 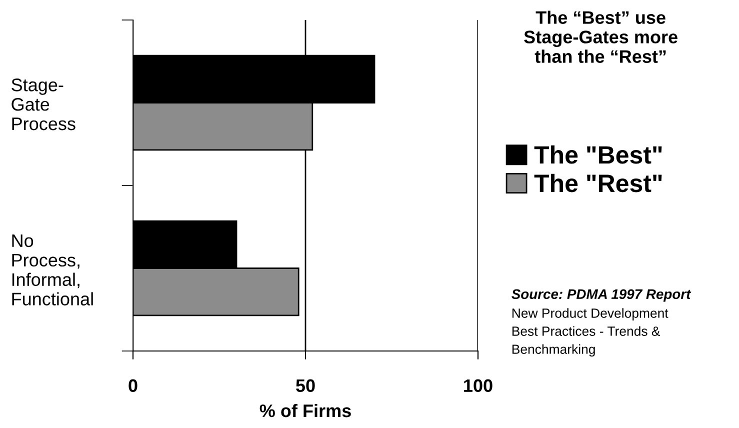 What do you see at coordinates (598, 183) in the screenshot?
I see `legend-label: The "Rest"` at bounding box center [598, 183].